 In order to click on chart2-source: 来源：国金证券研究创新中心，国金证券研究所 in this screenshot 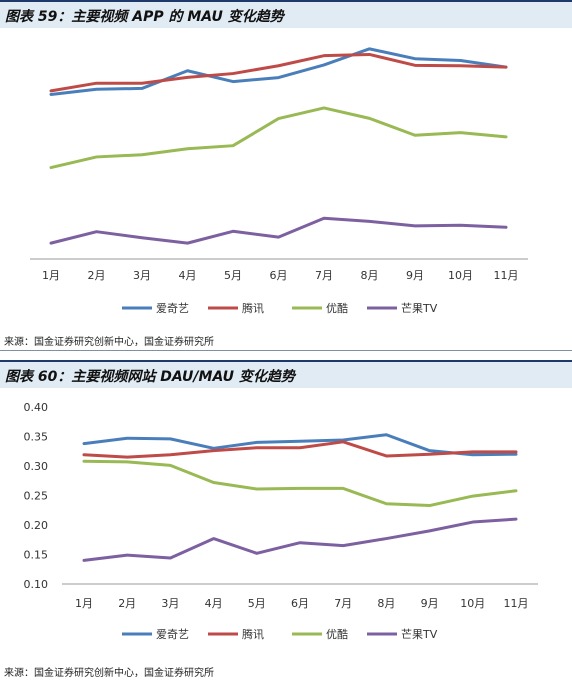, I will do `click(109, 673)`.